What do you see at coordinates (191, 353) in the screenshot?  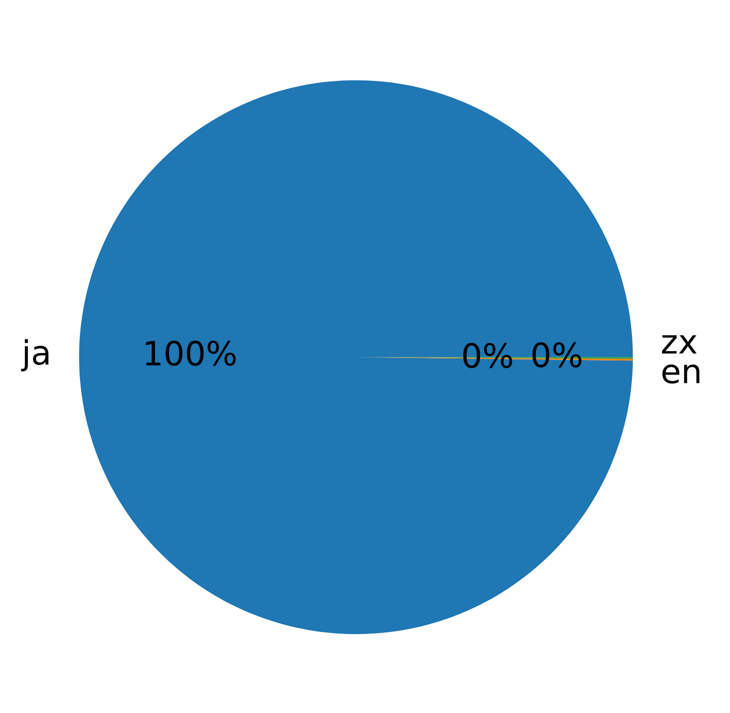 I see `data-label: 100%` at bounding box center [191, 353].